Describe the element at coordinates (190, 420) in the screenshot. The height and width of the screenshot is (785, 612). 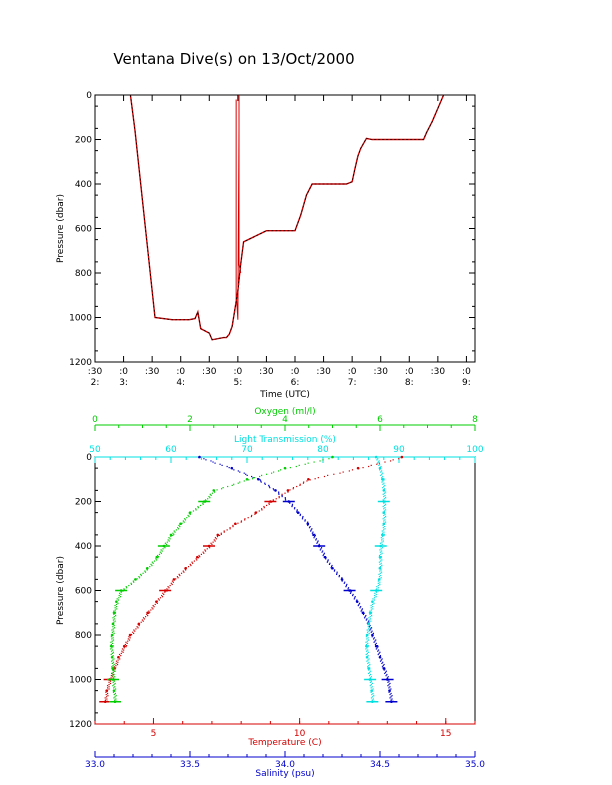
I see `oxygen-tick-label: 2` at that location.